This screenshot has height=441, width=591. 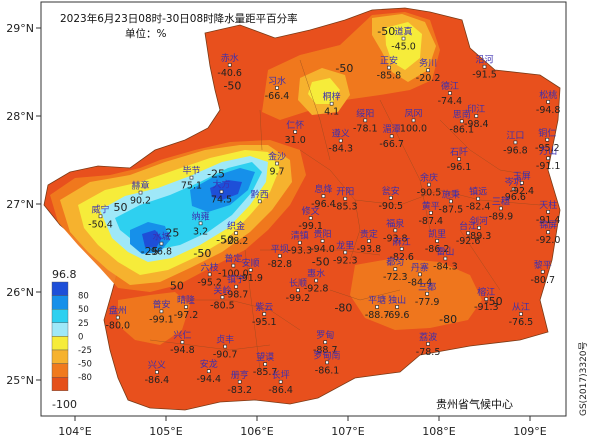 I want to click on station-value: -95.2, so click(x=209, y=282).